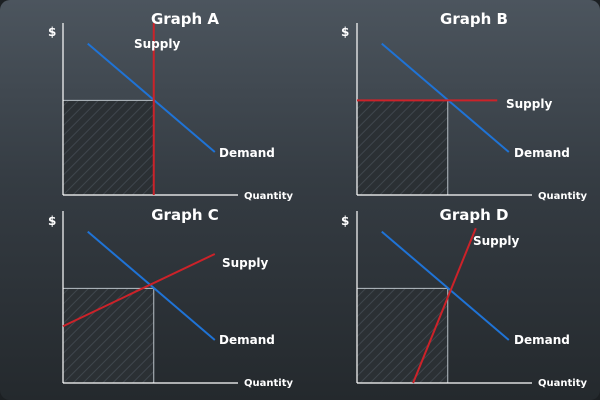 The height and width of the screenshot is (400, 600). I want to click on graph-title: Graph B, so click(474, 19).